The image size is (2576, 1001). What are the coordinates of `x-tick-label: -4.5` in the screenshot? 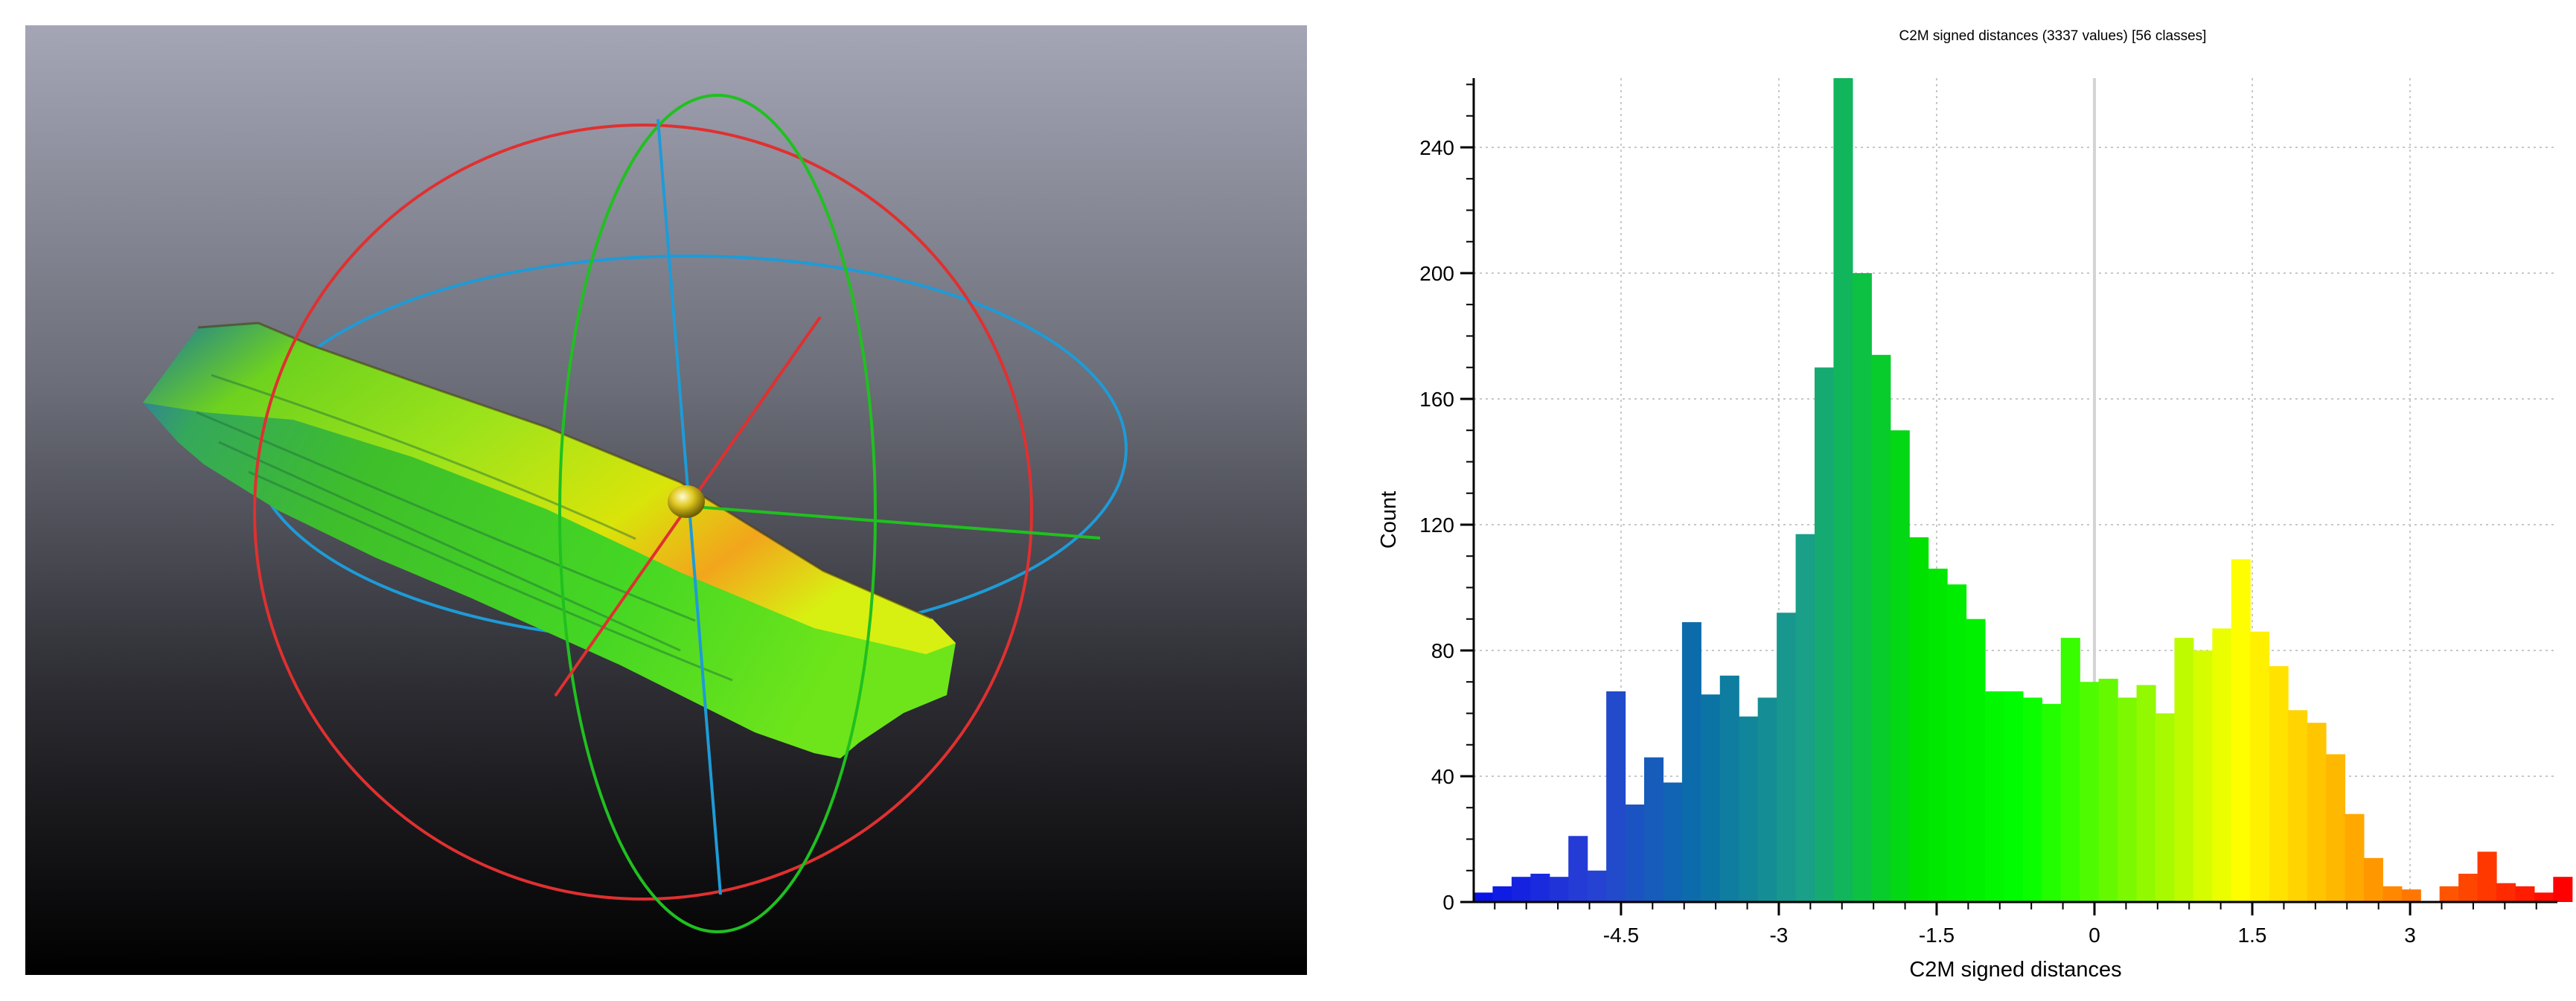 It's located at (1621, 935).